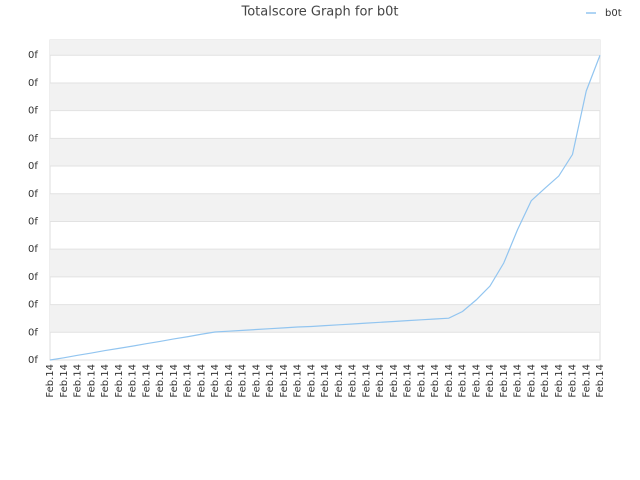 The image size is (640, 480). What do you see at coordinates (613, 13) in the screenshot?
I see `legend-label: b0t` at bounding box center [613, 13].